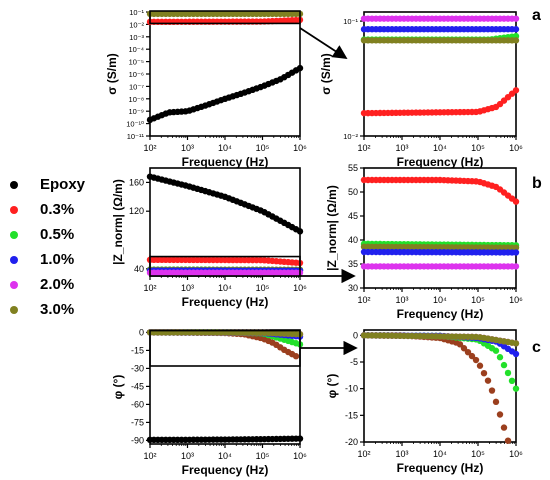  I want to click on y-tick-label: 10⁻⁹, so click(136, 111).